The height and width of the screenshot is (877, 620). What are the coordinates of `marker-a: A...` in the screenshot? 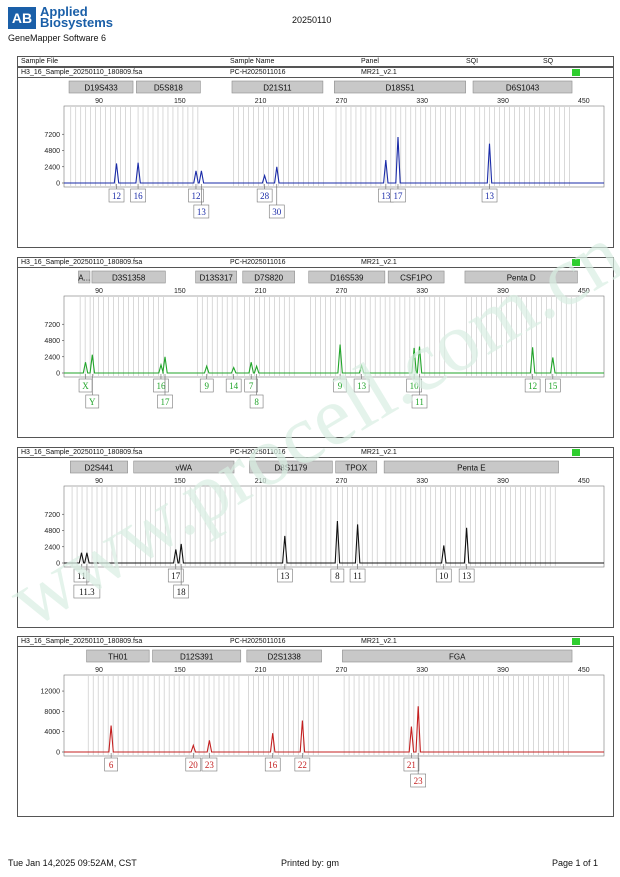 It's located at (84, 277).